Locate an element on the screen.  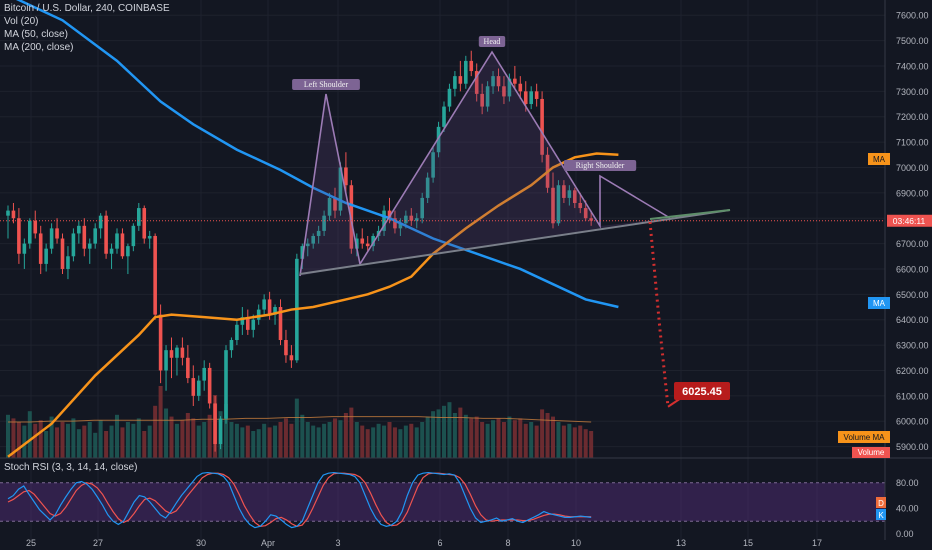
left-shoulder-label-box is located at coordinates (326, 84).